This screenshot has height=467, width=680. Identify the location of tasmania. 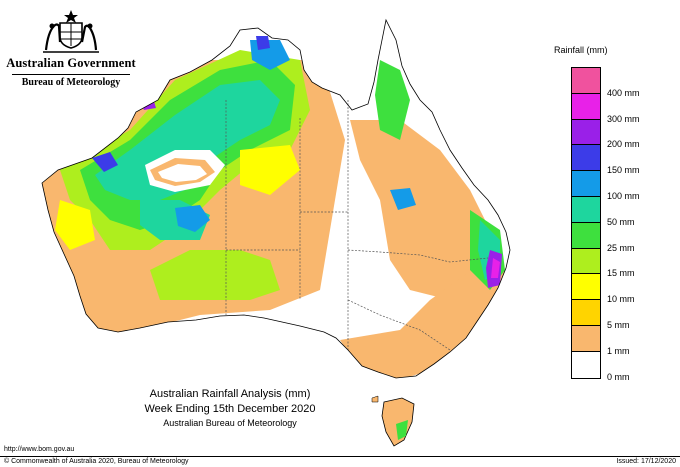
(398, 422).